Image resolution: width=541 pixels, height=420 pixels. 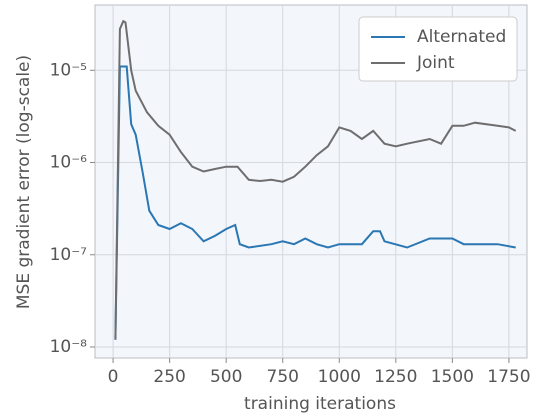 I want to click on y-axis-label: MSE gradient error (log-scale), so click(x=24, y=182).